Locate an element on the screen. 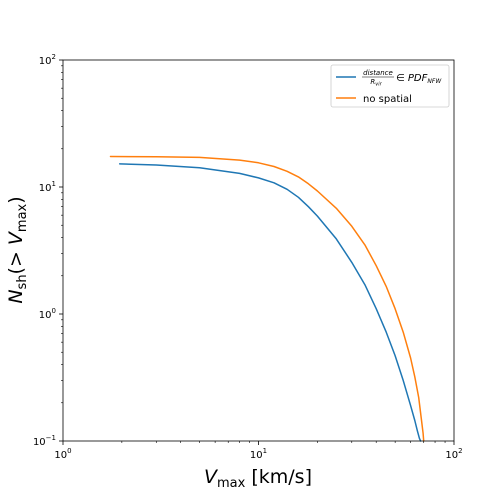  legend: distance Rvir ∈ PDFNFW no spatial is located at coordinates (390, 86).